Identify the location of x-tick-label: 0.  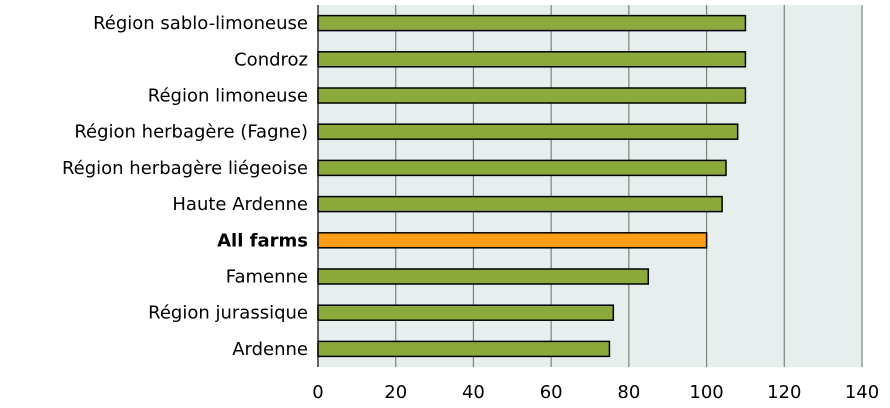
(317, 392).